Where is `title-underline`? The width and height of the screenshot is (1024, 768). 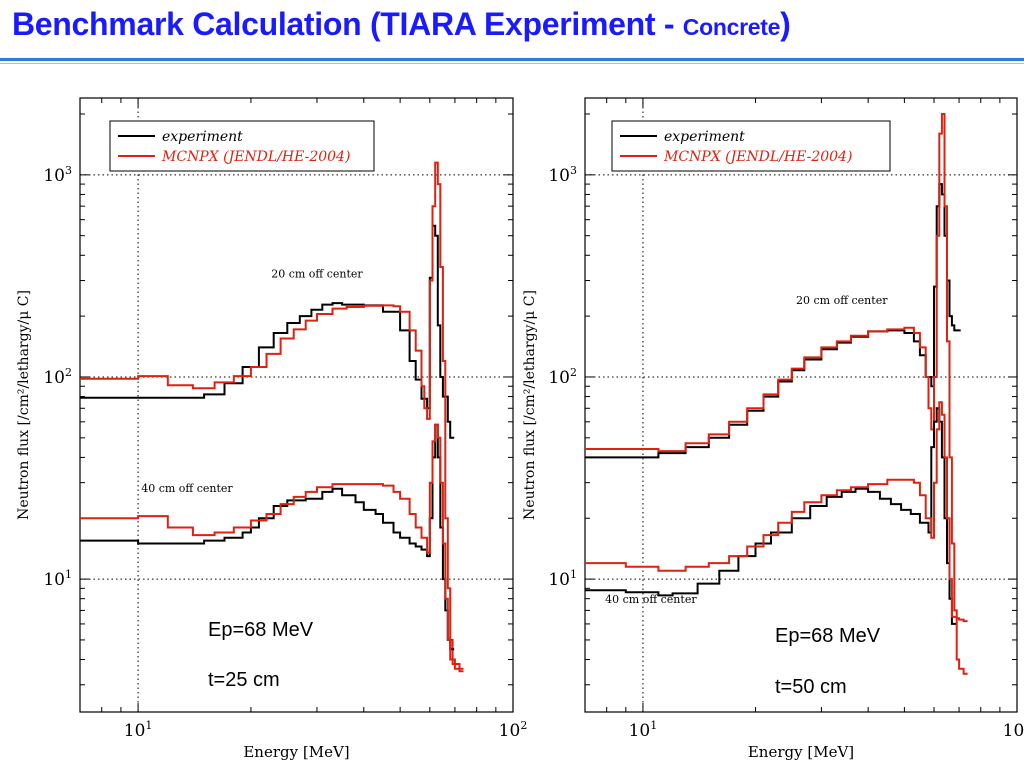
title-underline is located at coordinates (512, 59).